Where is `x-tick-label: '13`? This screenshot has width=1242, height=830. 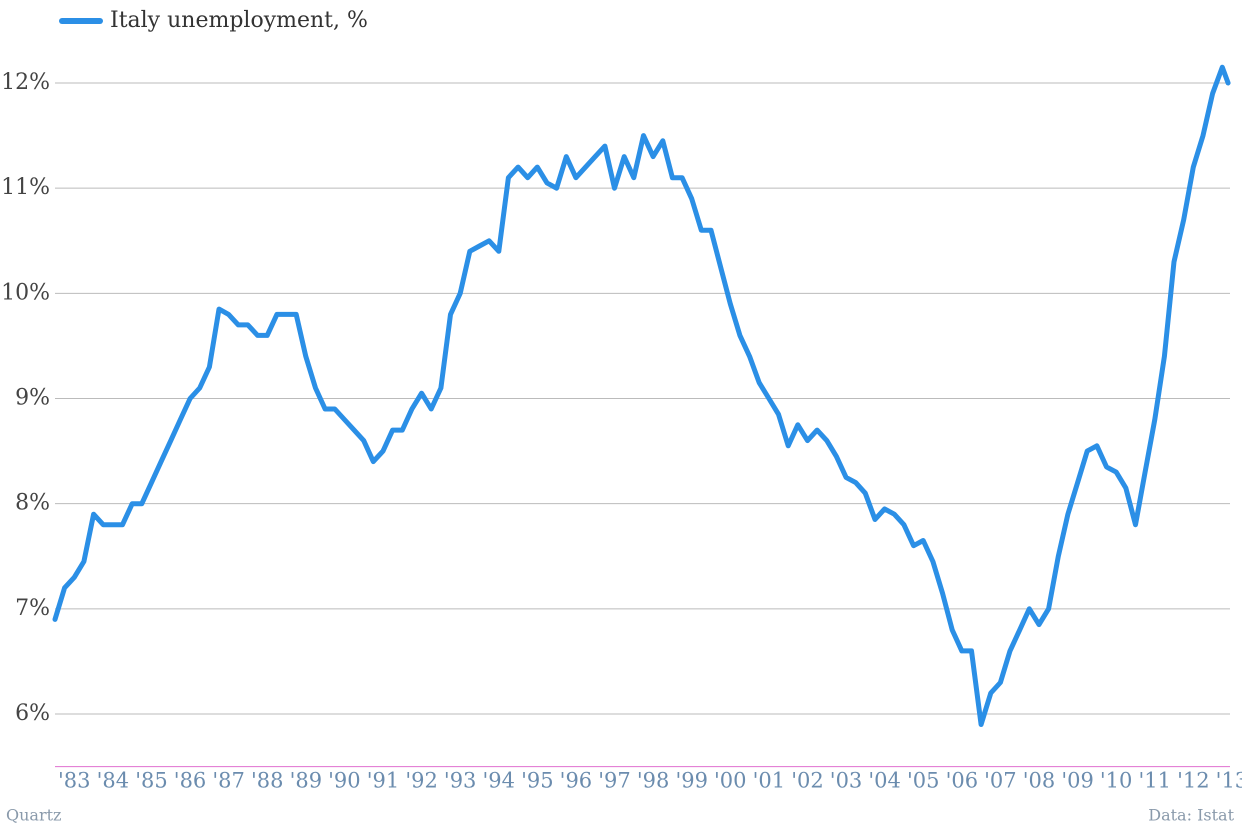
x-tick-label: '13 is located at coordinates (1229, 781).